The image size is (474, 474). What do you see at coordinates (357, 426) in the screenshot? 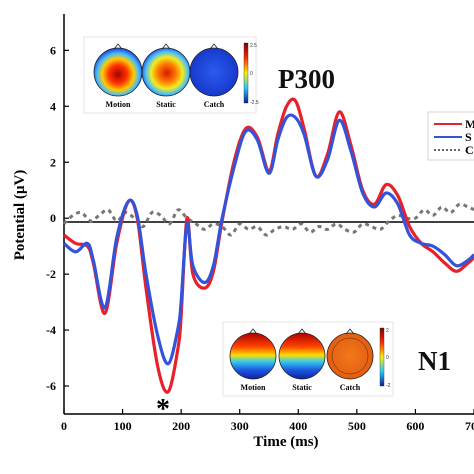
I see `x-tick-label: 500` at bounding box center [357, 426].